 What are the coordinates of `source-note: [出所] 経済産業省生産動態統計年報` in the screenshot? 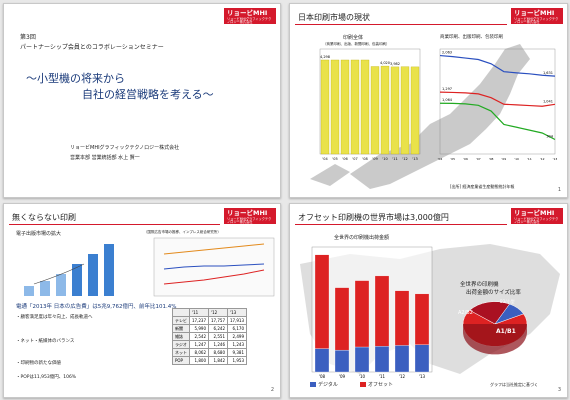 It's located at (482, 186).